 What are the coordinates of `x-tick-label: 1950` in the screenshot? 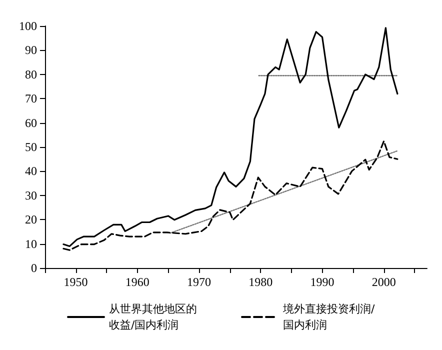 It's located at (76, 282).